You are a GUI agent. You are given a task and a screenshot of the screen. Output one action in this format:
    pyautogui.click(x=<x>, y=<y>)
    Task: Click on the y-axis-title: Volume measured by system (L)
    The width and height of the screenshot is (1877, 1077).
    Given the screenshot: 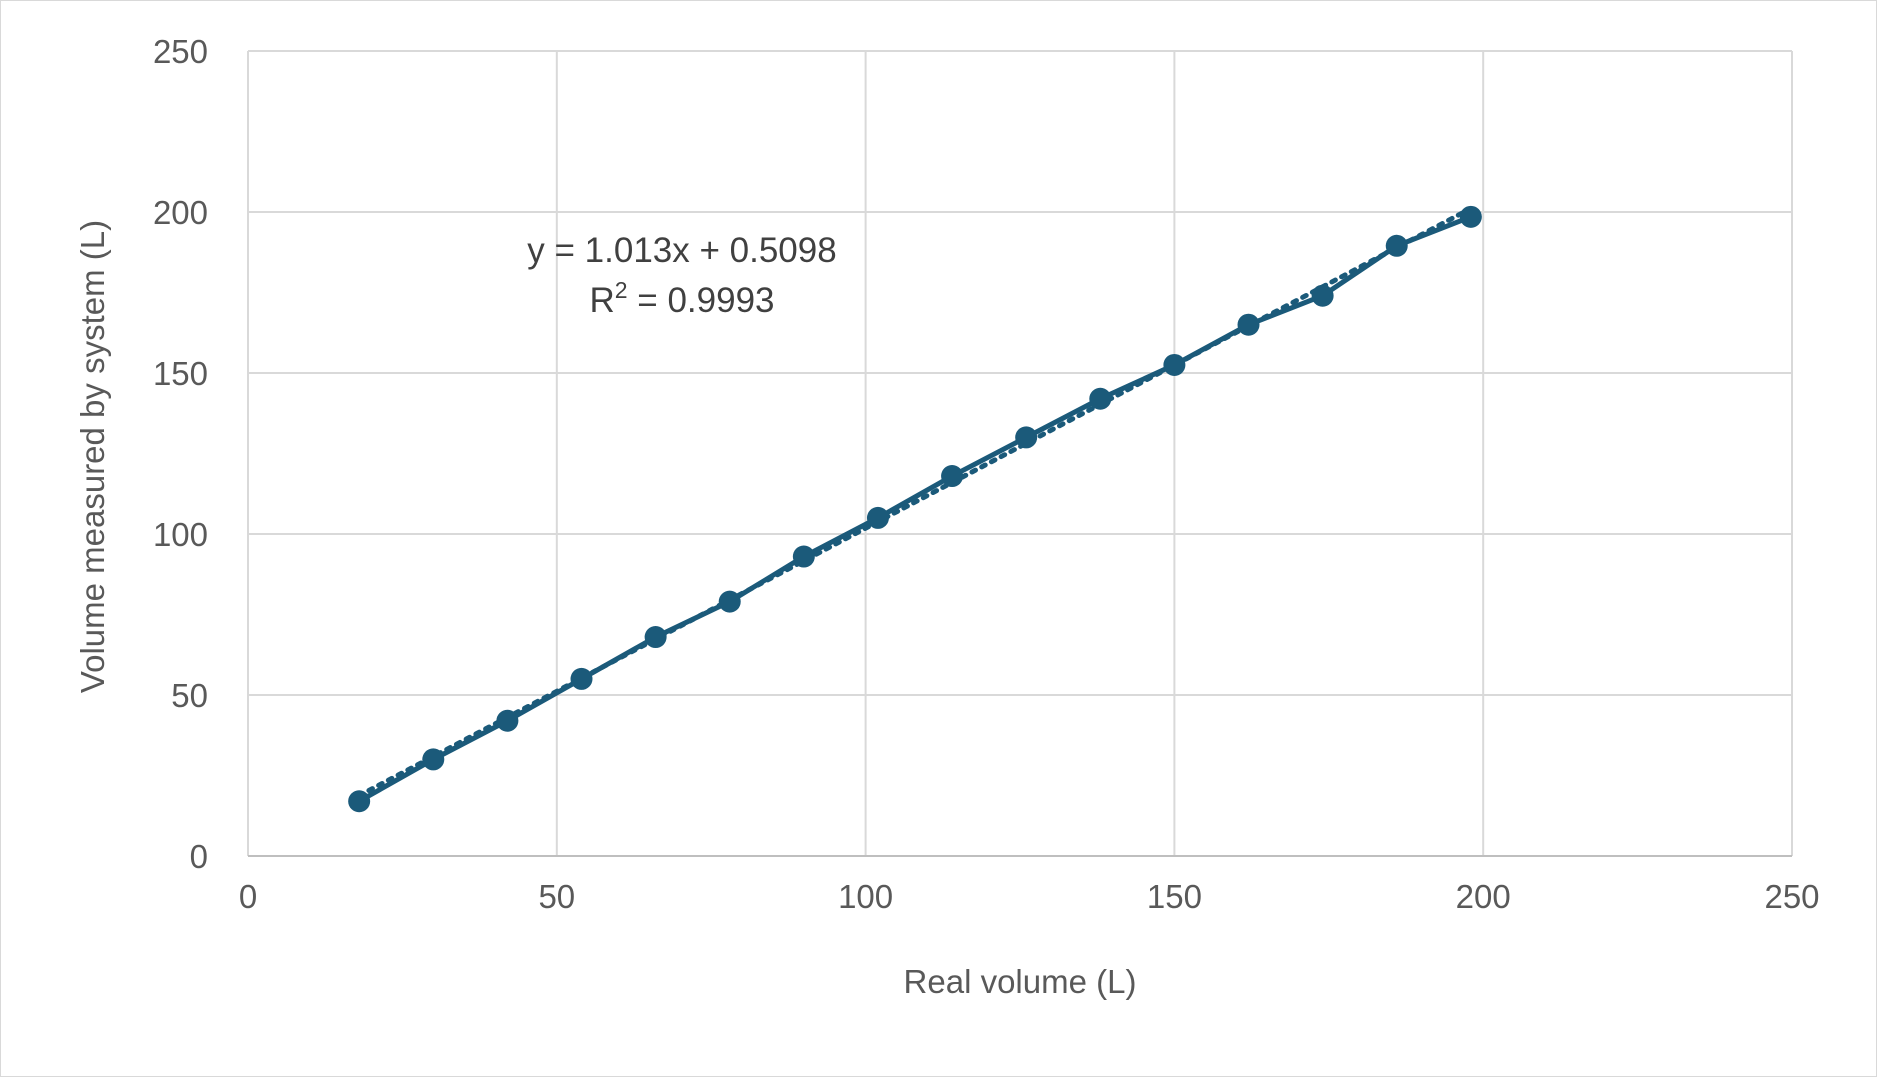 What is the action you would take?
    pyautogui.click(x=92, y=456)
    